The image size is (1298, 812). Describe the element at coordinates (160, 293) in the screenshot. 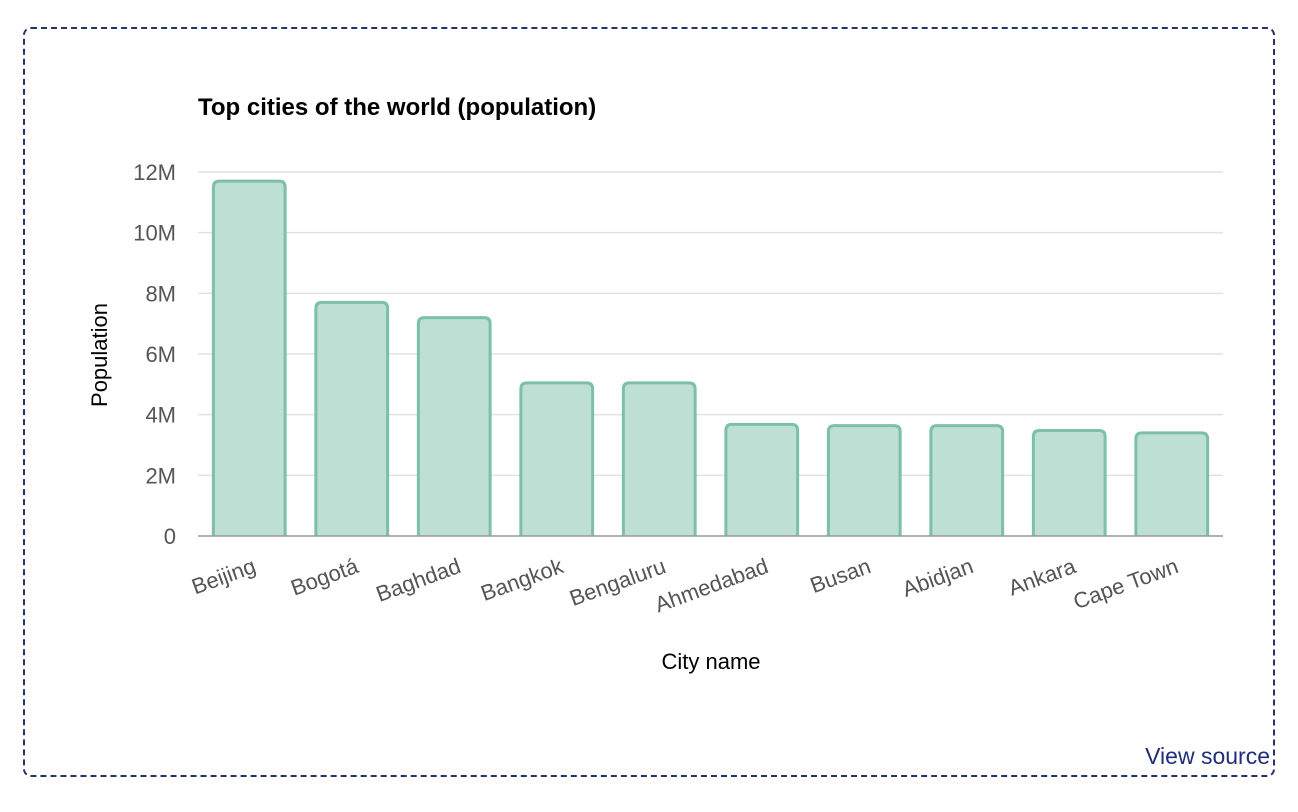

I see `y-tick-label: 8M` at that location.